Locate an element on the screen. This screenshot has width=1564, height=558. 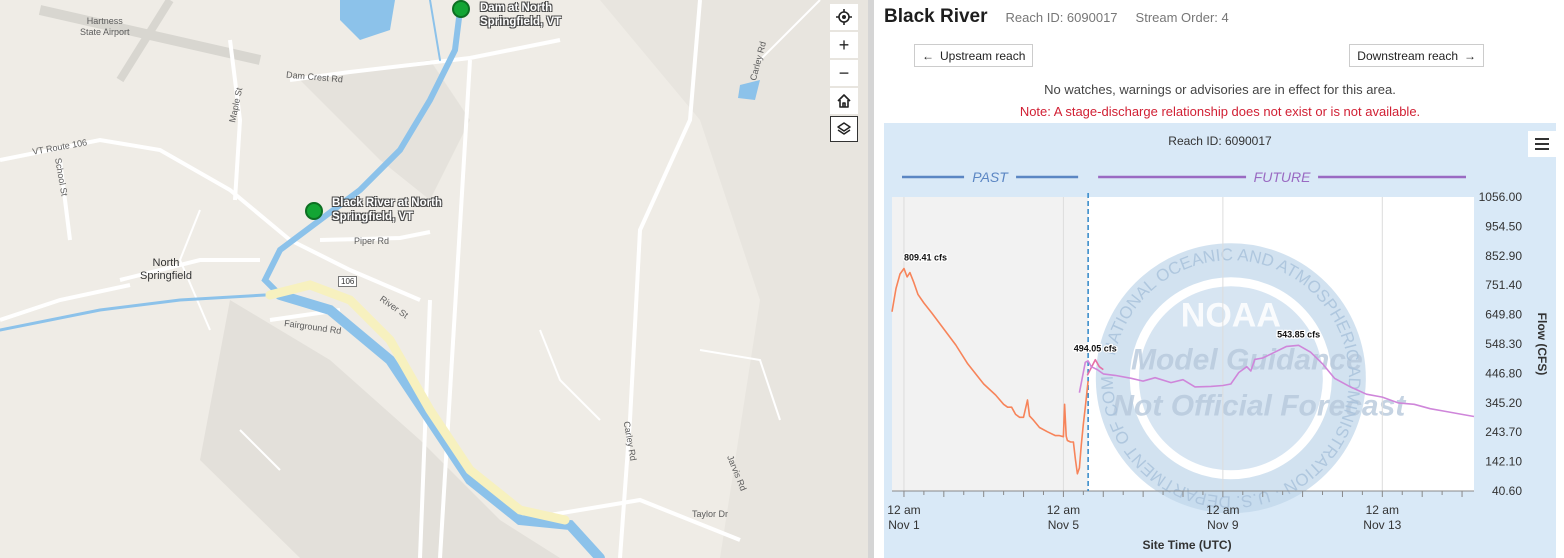
upstream-reach-button: ← Upstream reach is located at coordinates (974, 55).